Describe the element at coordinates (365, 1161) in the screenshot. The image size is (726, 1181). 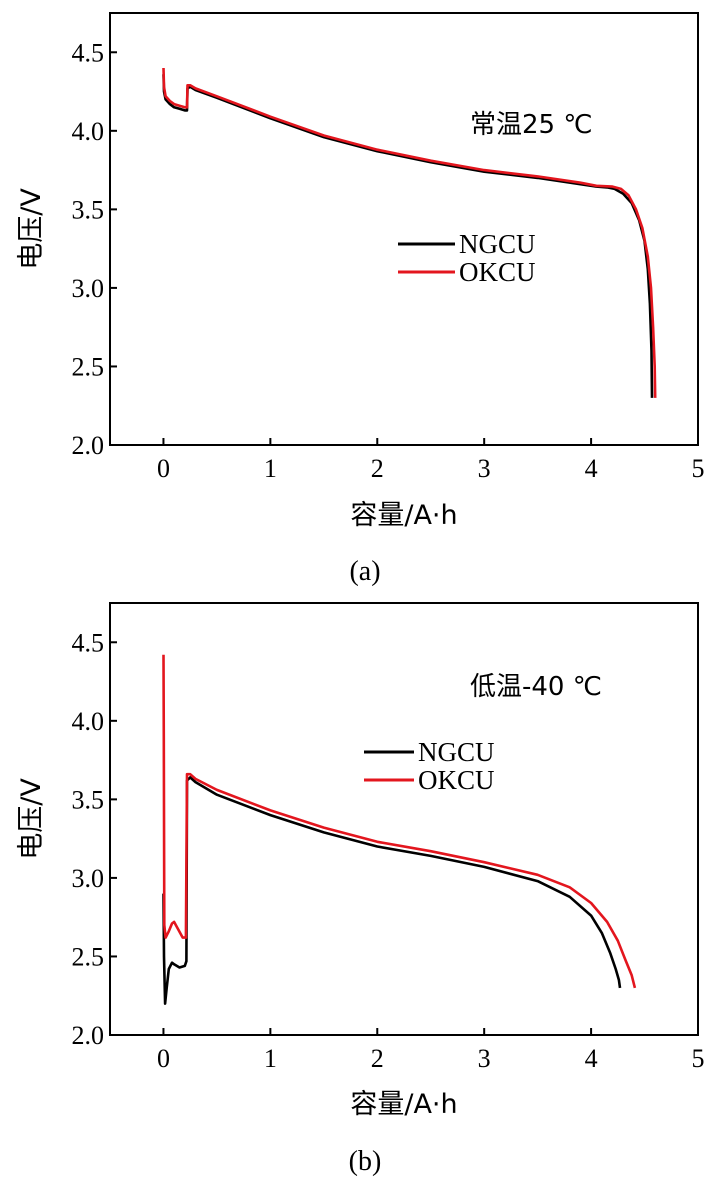
I see `panel-label-b: (b)` at that location.